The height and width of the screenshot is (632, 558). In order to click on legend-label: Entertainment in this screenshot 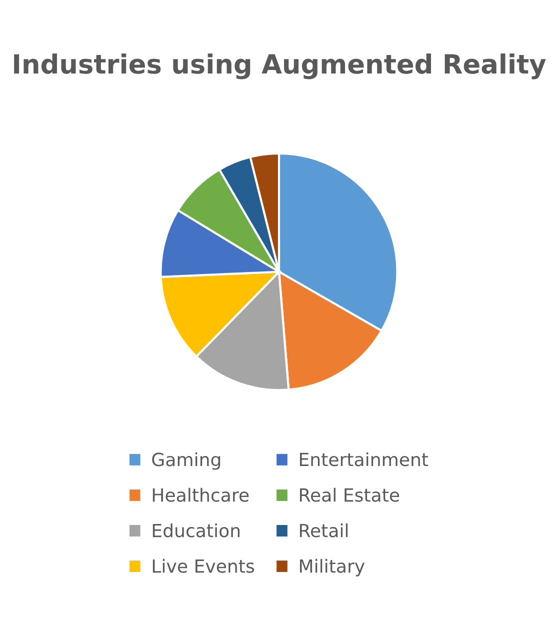, I will do `click(364, 459)`.